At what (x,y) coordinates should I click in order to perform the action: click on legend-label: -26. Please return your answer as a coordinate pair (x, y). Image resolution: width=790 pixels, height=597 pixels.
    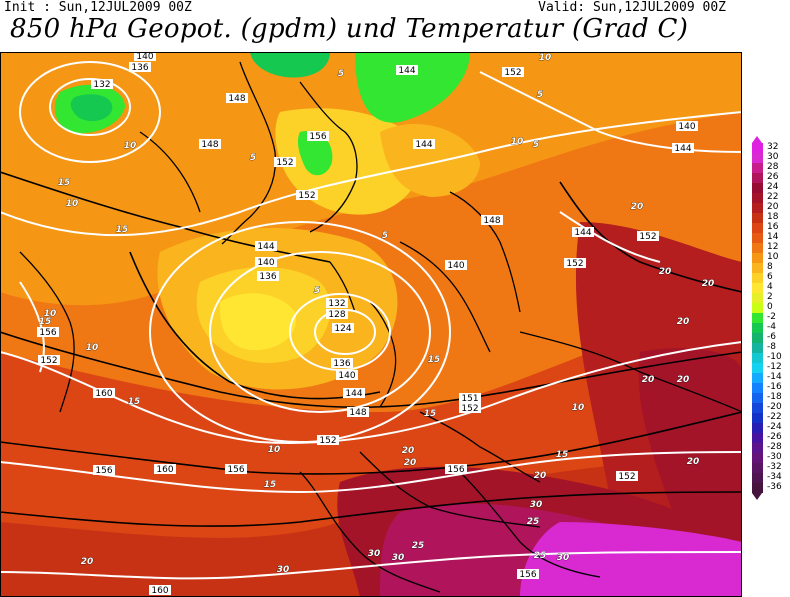
    Looking at the image, I should click on (774, 437).